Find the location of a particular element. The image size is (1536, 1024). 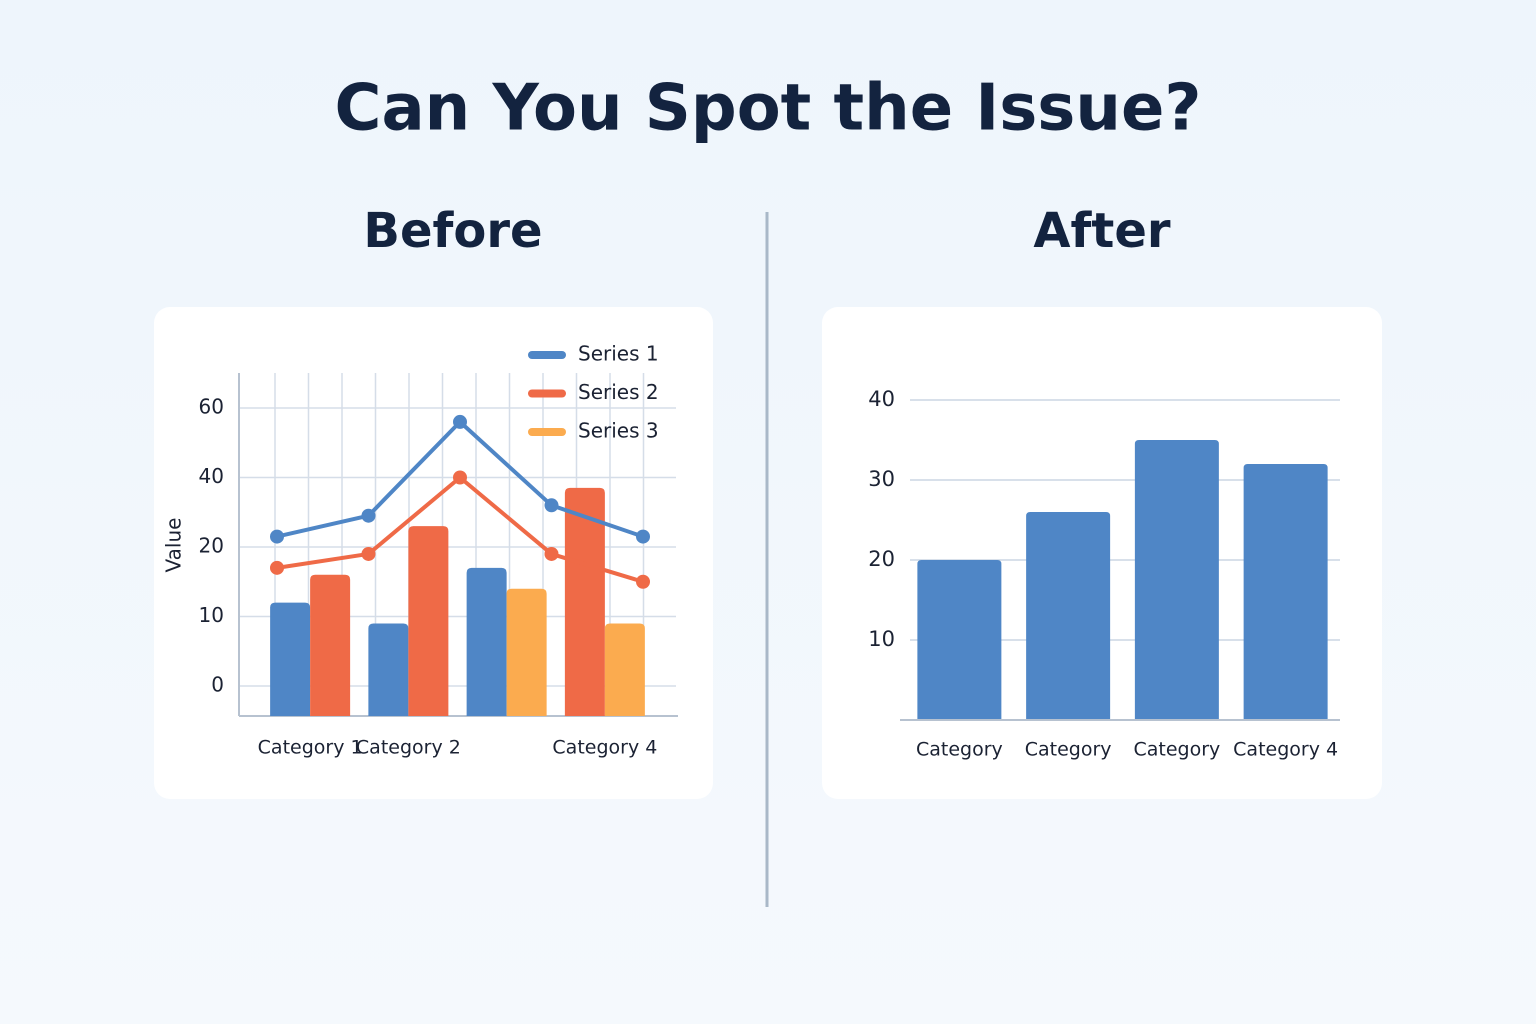

x-tick-label: Category 2 is located at coordinates (408, 748).